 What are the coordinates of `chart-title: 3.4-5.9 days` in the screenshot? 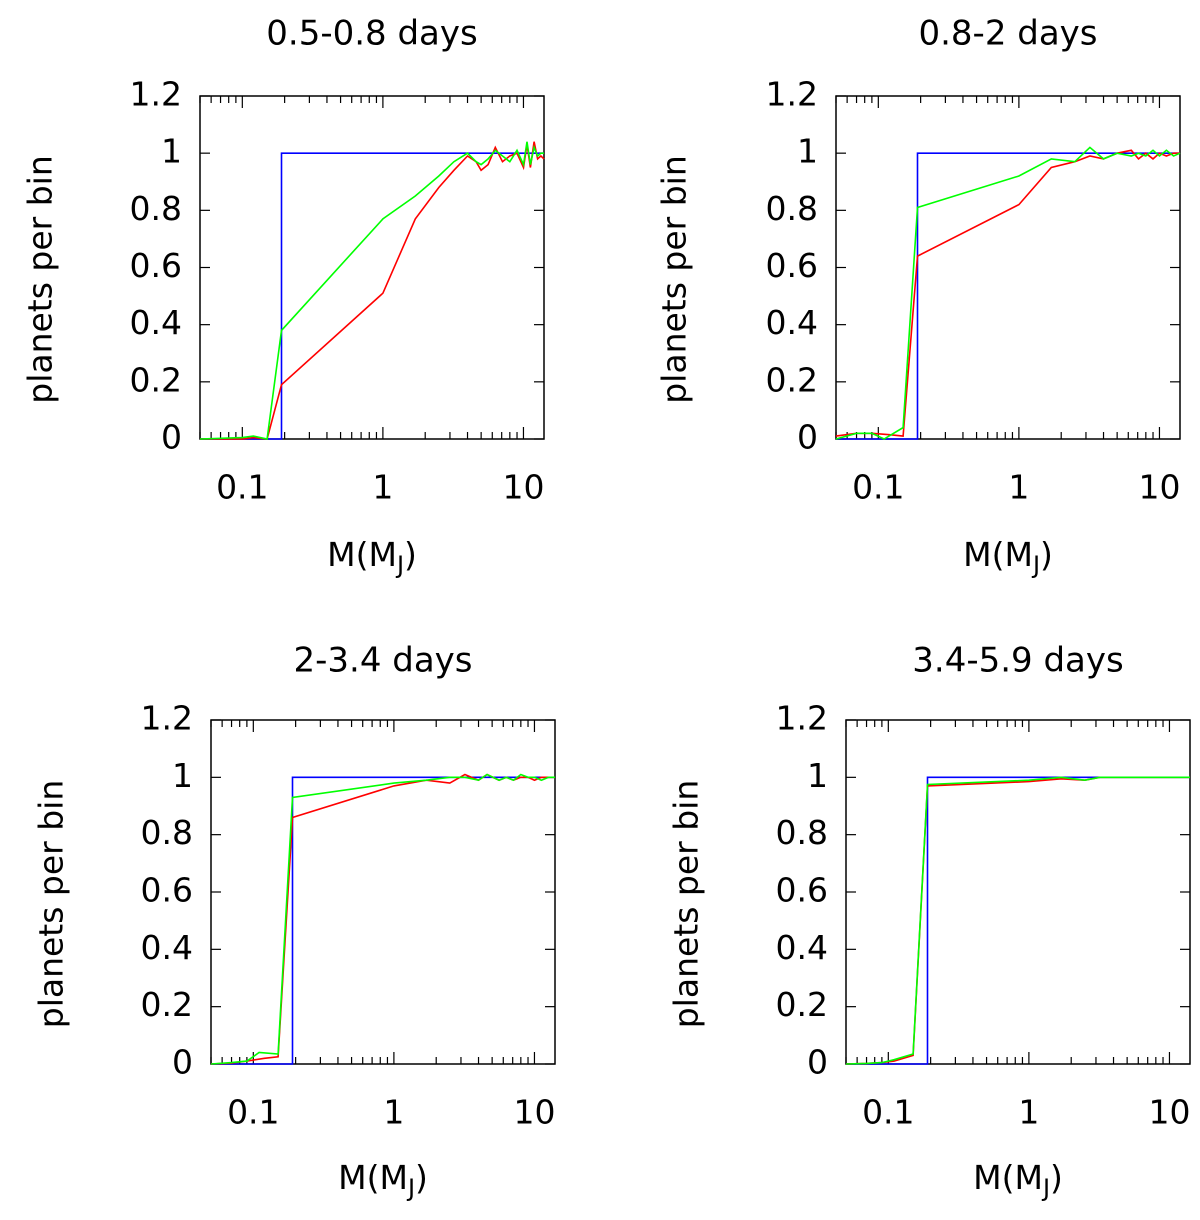 It's located at (1017, 661).